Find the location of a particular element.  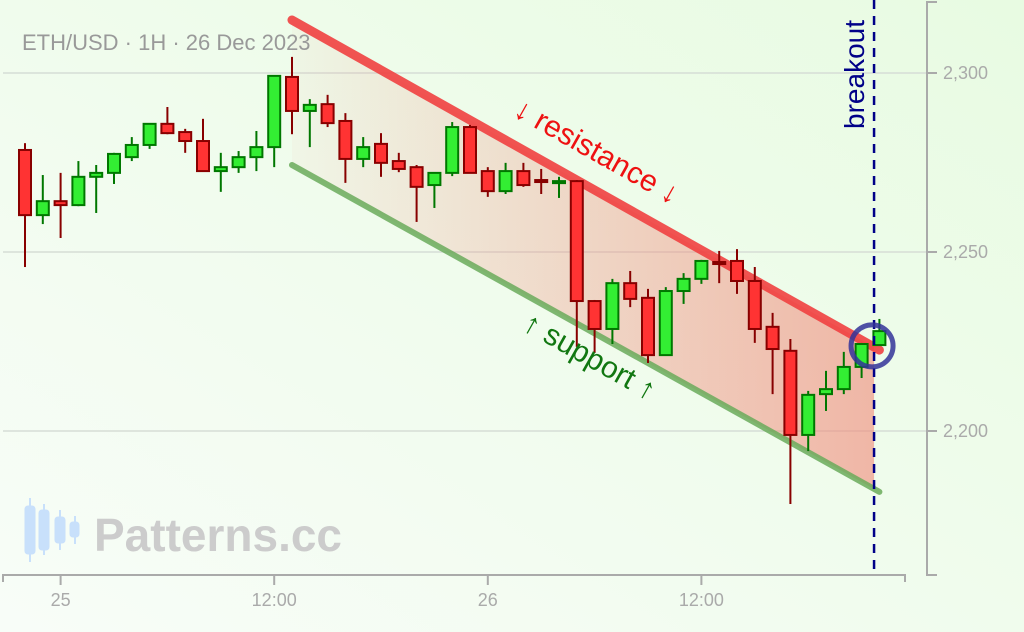

watermark-text: Patterns.cc is located at coordinates (218, 535).